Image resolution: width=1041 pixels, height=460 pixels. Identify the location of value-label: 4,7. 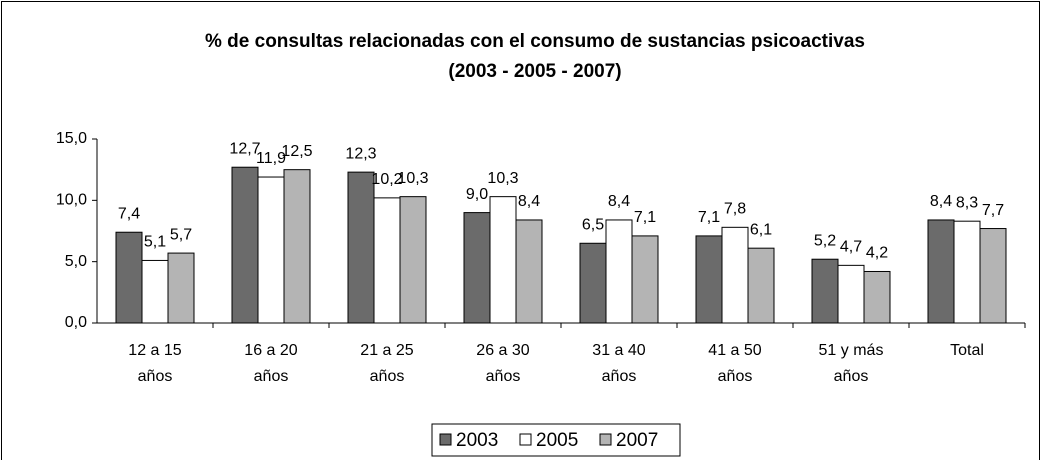
(851, 247).